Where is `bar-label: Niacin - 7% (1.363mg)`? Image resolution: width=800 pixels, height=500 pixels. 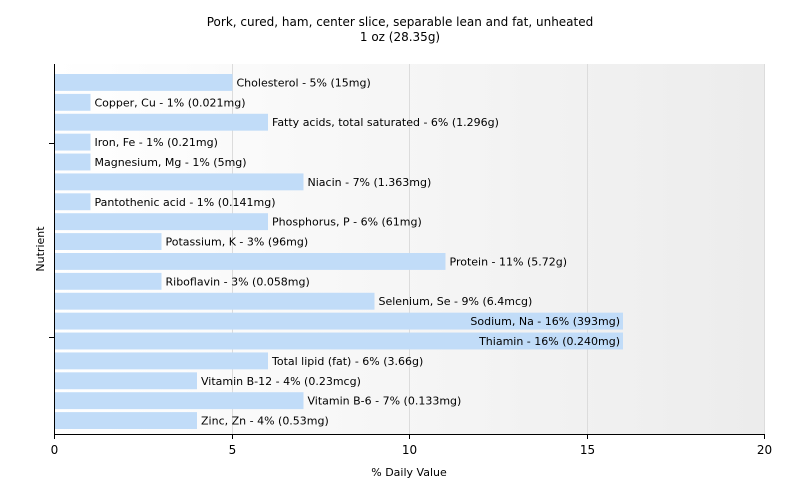 bar-label: Niacin - 7% (1.363mg) is located at coordinates (370, 182).